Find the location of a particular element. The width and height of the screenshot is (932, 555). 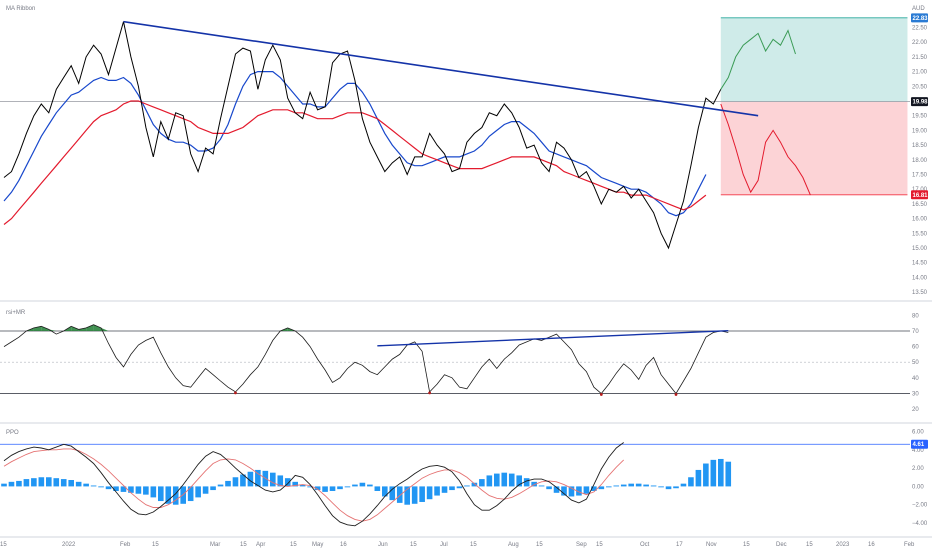

x-tick-label-26: Feb is located at coordinates (909, 545).